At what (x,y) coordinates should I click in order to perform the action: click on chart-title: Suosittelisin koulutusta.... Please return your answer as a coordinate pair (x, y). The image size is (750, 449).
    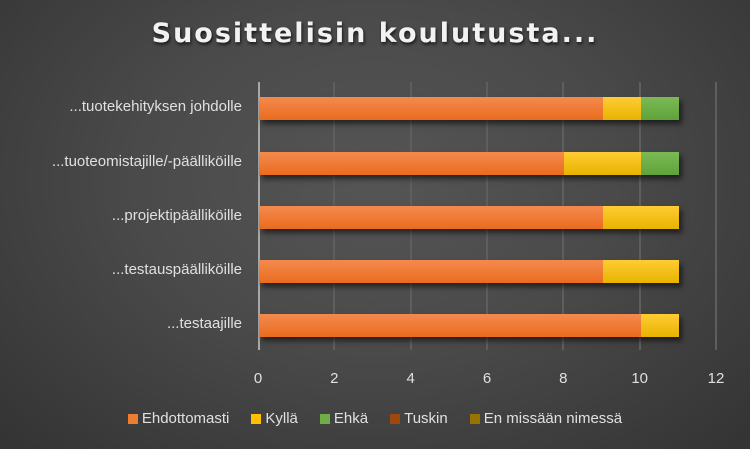
    Looking at the image, I should click on (375, 33).